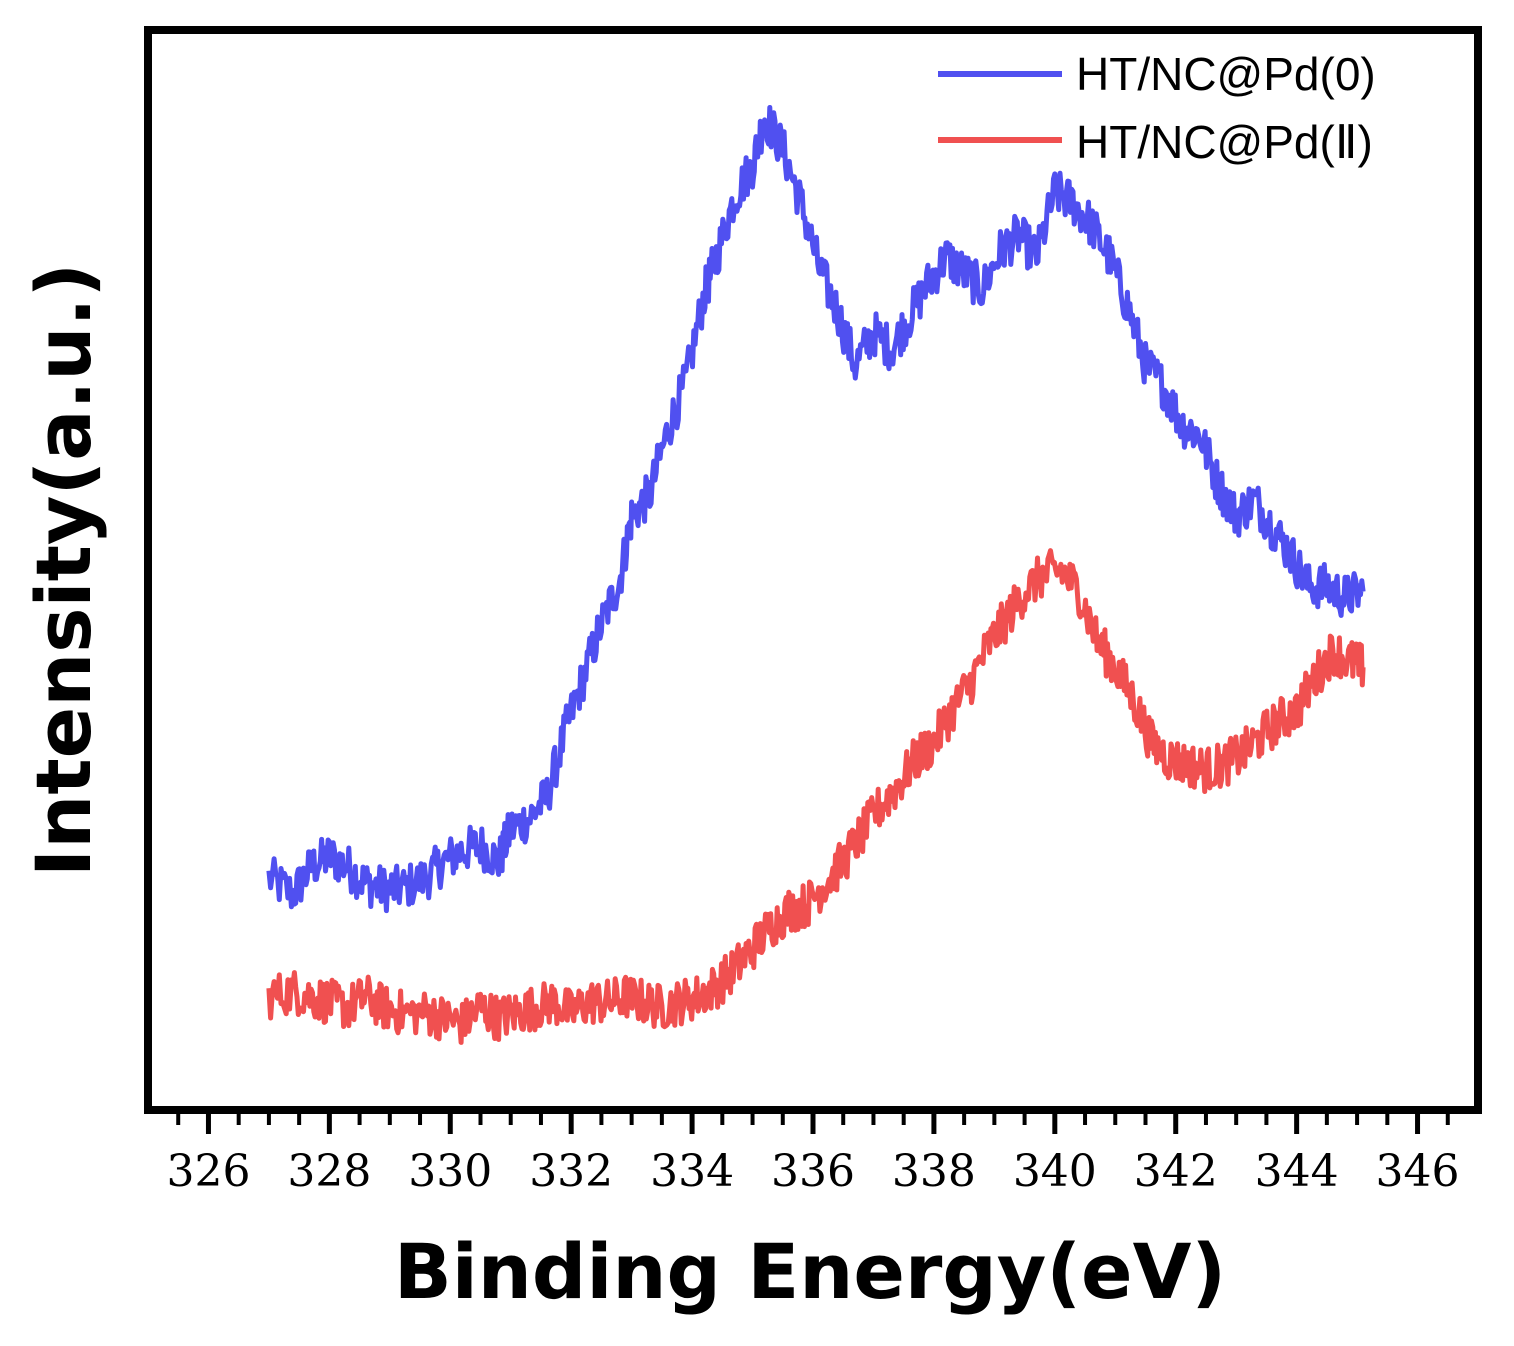 The width and height of the screenshot is (1514, 1346). What do you see at coordinates (1418, 1171) in the screenshot?
I see `x-tick-label: 346` at bounding box center [1418, 1171].